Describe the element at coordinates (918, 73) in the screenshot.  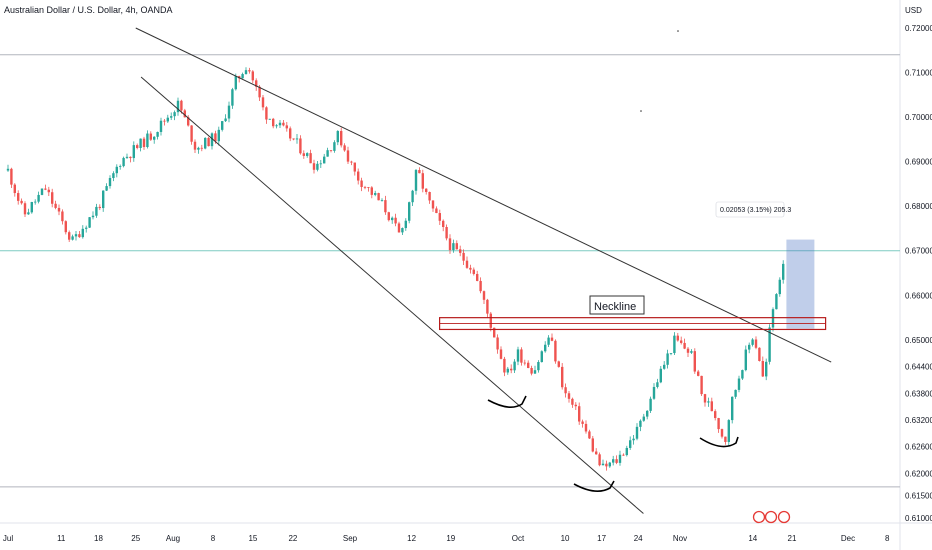
I see `price-tick-label: 0.71000` at that location.